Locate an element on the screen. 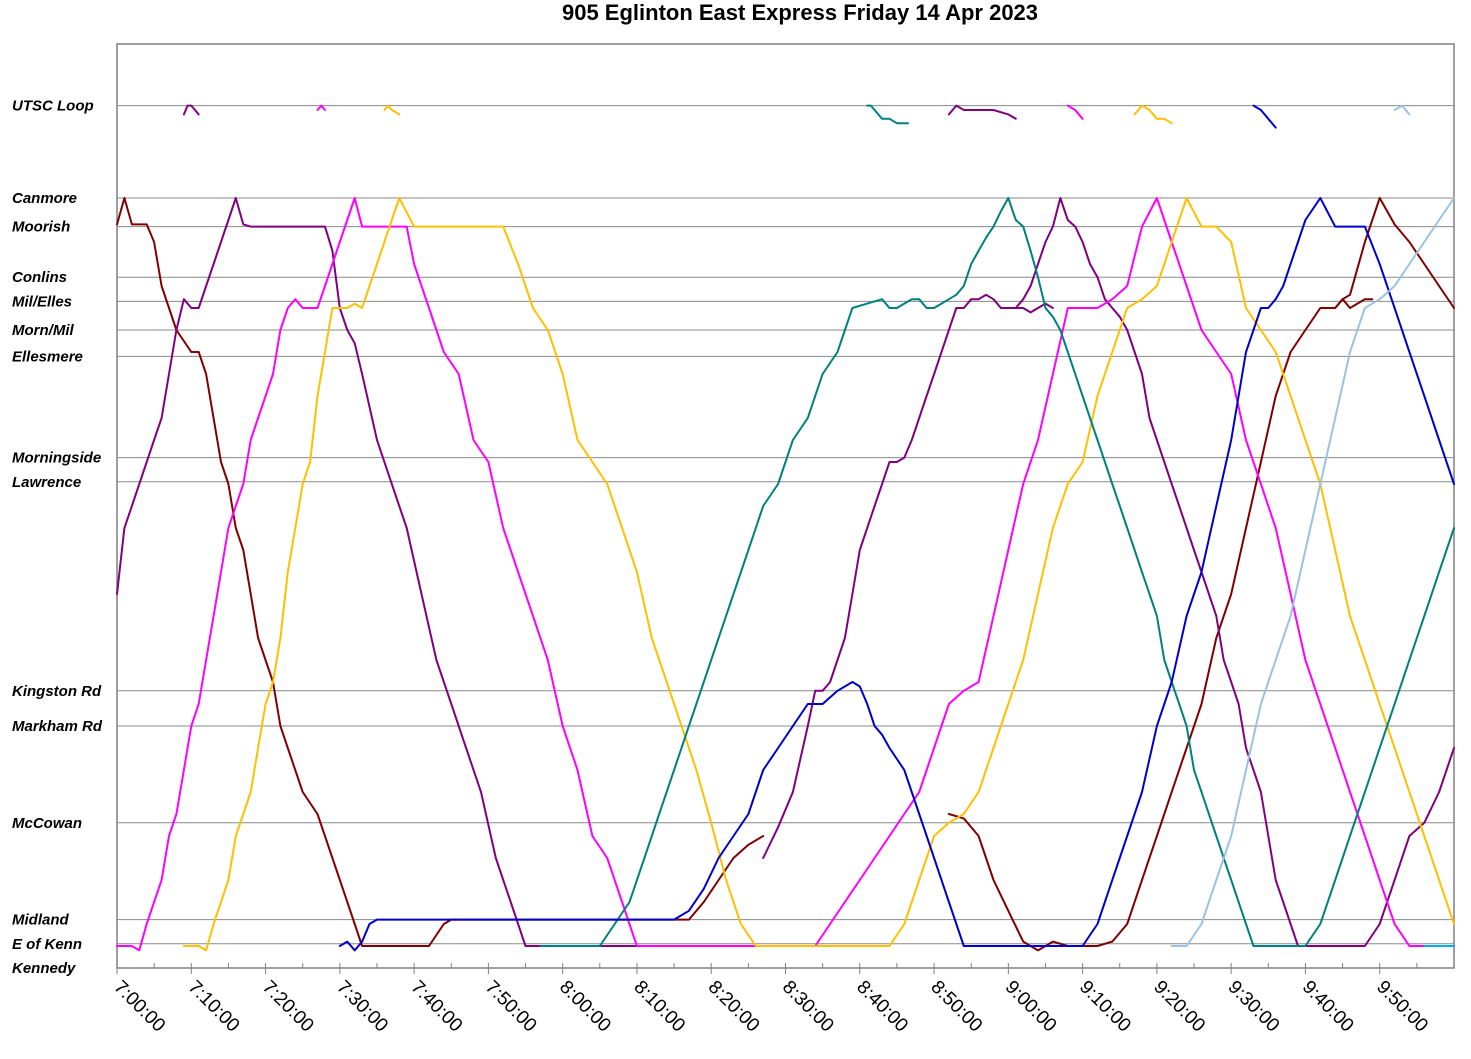 The image size is (1471, 1059). x-tick-label: 8:10:00 is located at coordinates (659, 1007).